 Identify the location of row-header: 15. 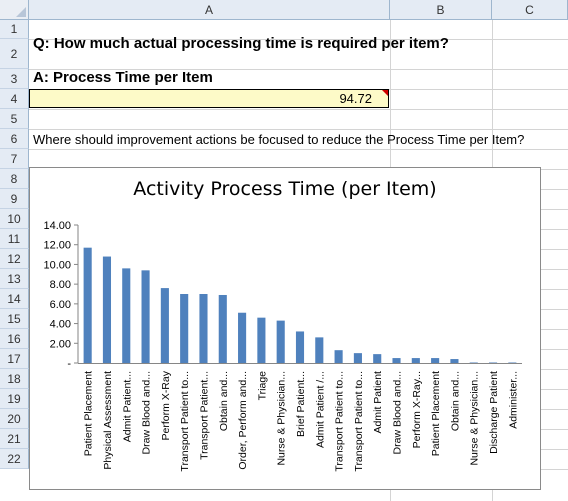
(14, 319).